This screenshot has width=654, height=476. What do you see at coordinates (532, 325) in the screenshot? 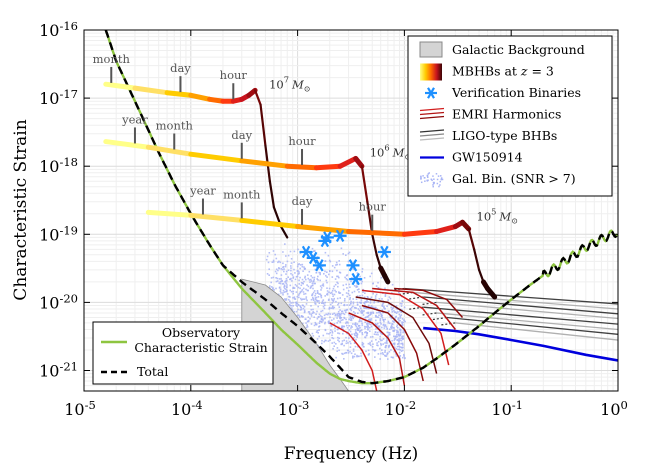
I see `ligo-bhb-track` at bounding box center [532, 325].